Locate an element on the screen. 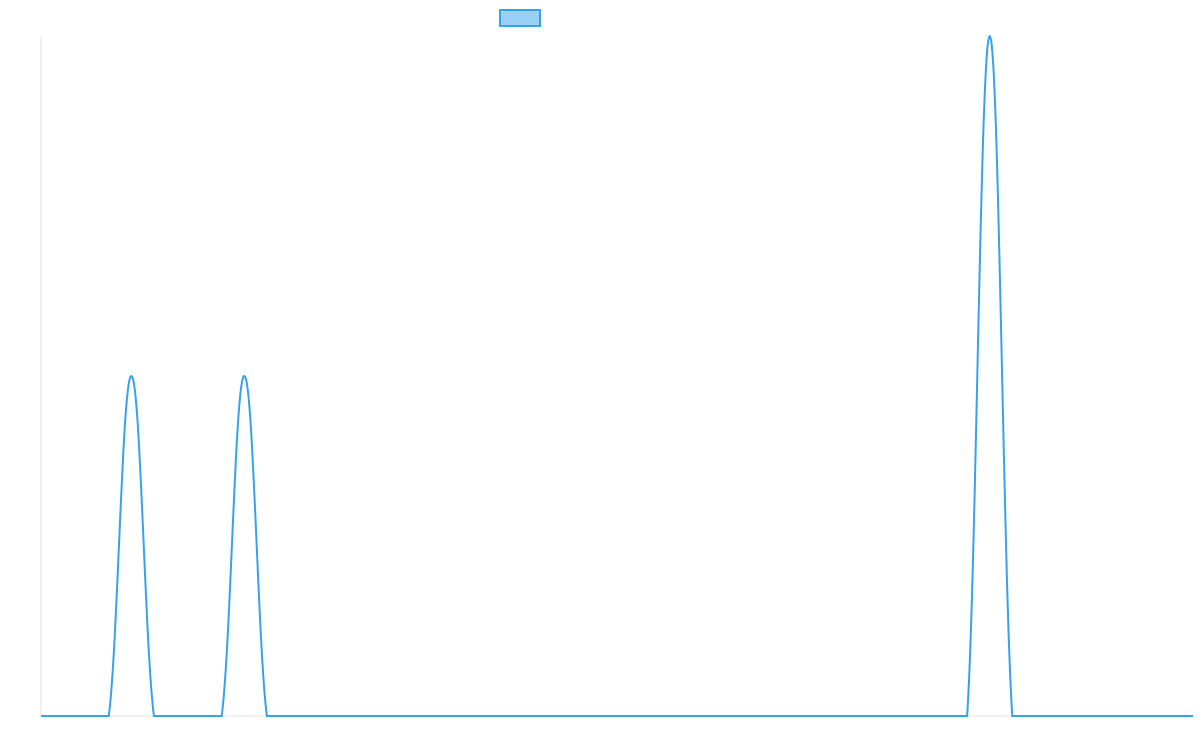 This screenshot has width=1200, height=750. legend-swatch is located at coordinates (520, 18).